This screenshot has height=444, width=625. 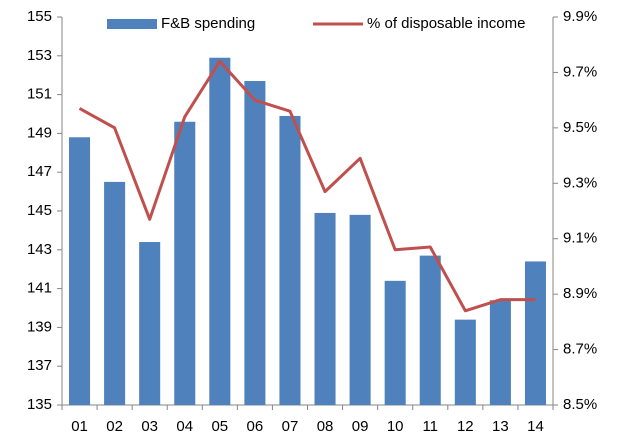 What do you see at coordinates (79, 426) in the screenshot?
I see `x-tick-label: 01` at bounding box center [79, 426].